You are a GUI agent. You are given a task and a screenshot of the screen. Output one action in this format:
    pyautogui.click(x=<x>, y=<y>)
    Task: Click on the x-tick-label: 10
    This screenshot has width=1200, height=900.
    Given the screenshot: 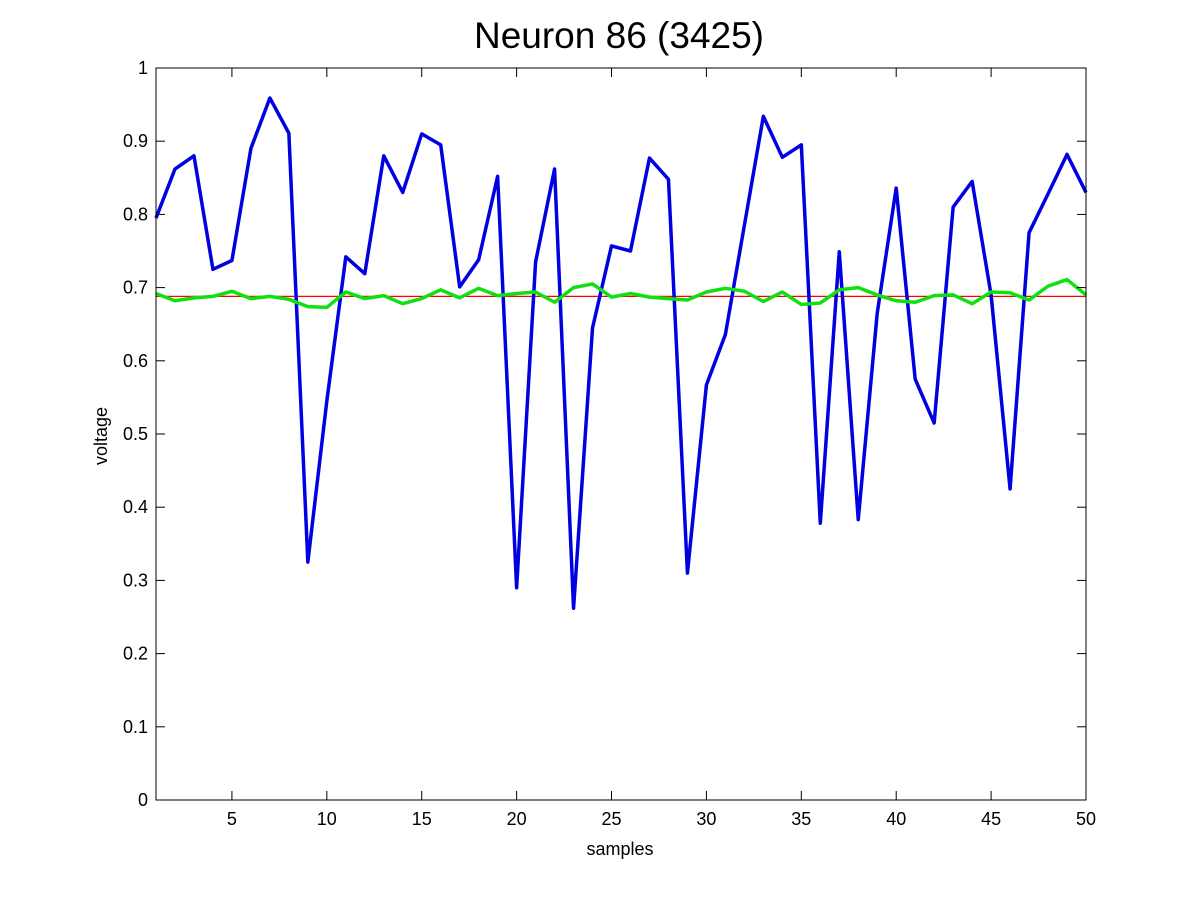 What is the action you would take?
    pyautogui.click(x=327, y=819)
    